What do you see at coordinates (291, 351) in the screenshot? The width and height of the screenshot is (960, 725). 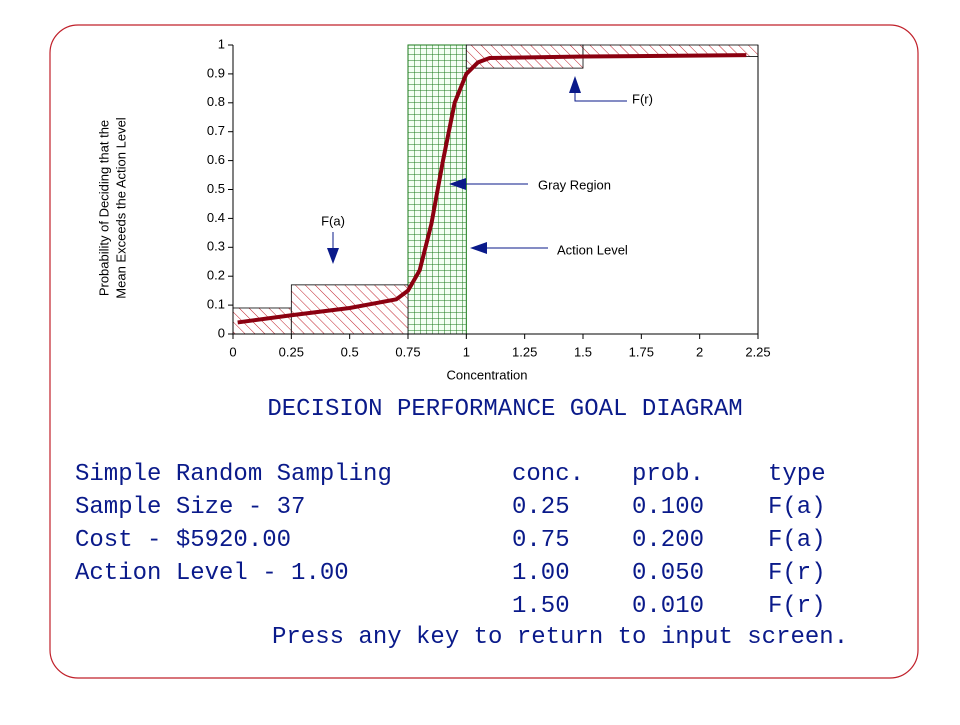 I see `x-tick-label: 0.25` at bounding box center [291, 351].